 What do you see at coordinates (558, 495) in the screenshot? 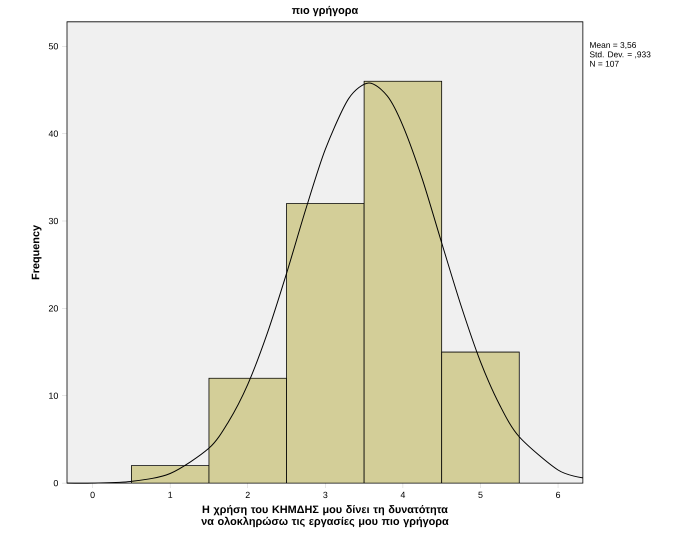
I see `x-tick-label: 6` at bounding box center [558, 495].